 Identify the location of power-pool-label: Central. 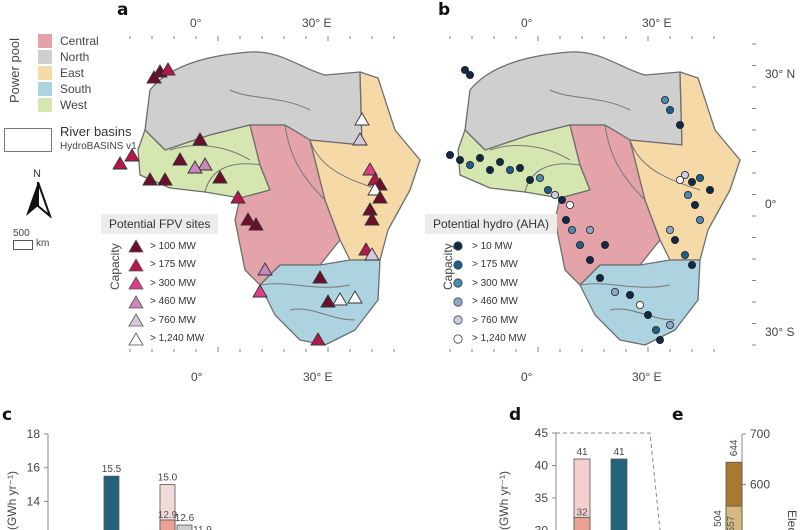
(79, 41).